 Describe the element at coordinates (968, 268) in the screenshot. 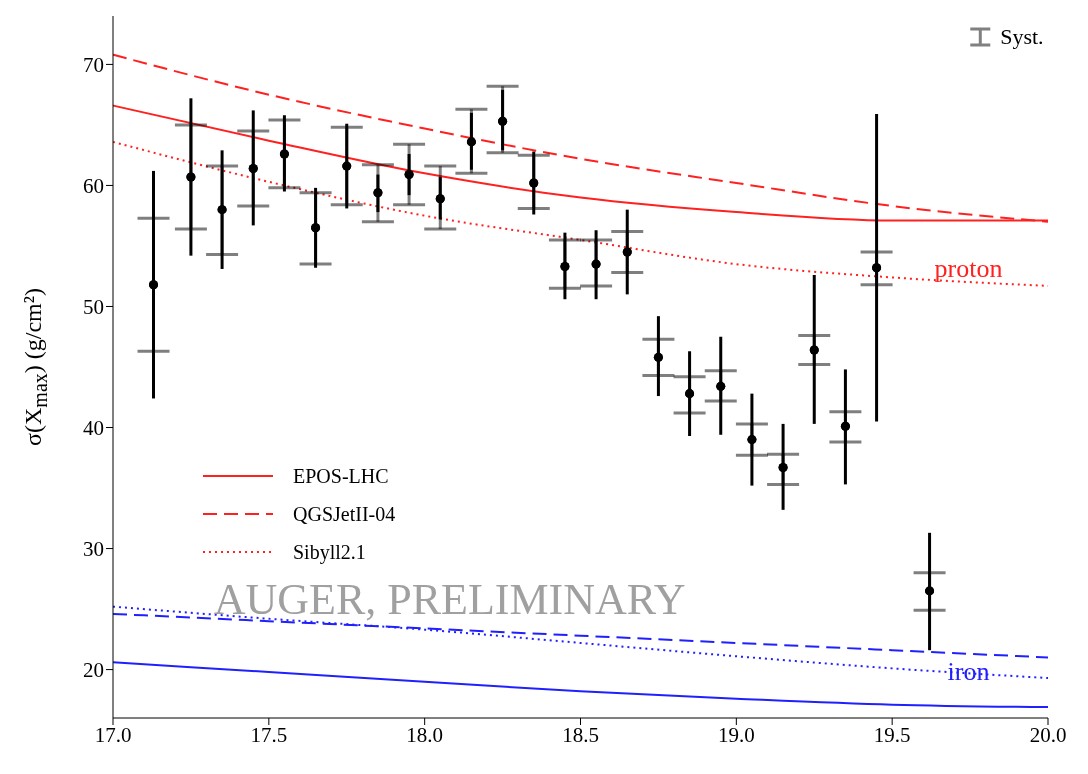

I see `annotation: proton` at that location.